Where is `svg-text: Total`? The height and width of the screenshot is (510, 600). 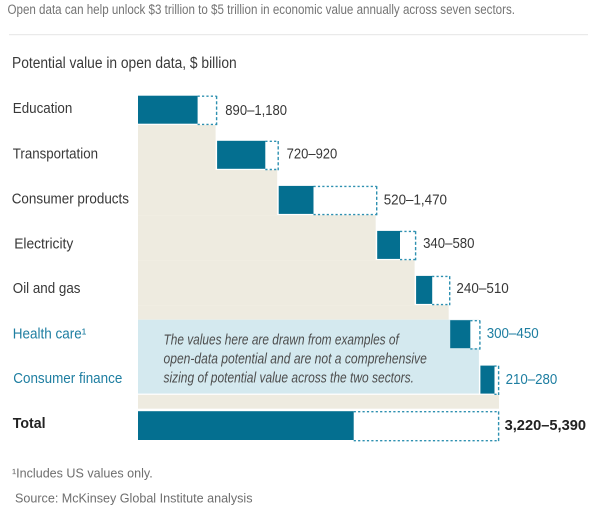
svg-text: Total is located at coordinates (29, 424).